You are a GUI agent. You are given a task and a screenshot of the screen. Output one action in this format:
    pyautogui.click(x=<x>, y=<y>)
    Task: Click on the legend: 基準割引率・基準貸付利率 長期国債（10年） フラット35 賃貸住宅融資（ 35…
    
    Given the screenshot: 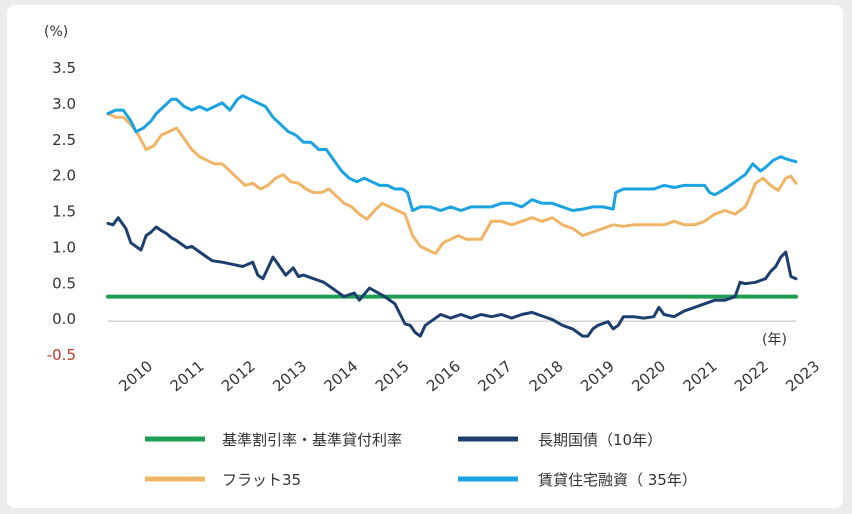 What is the action you would take?
    pyautogui.click(x=421, y=460)
    